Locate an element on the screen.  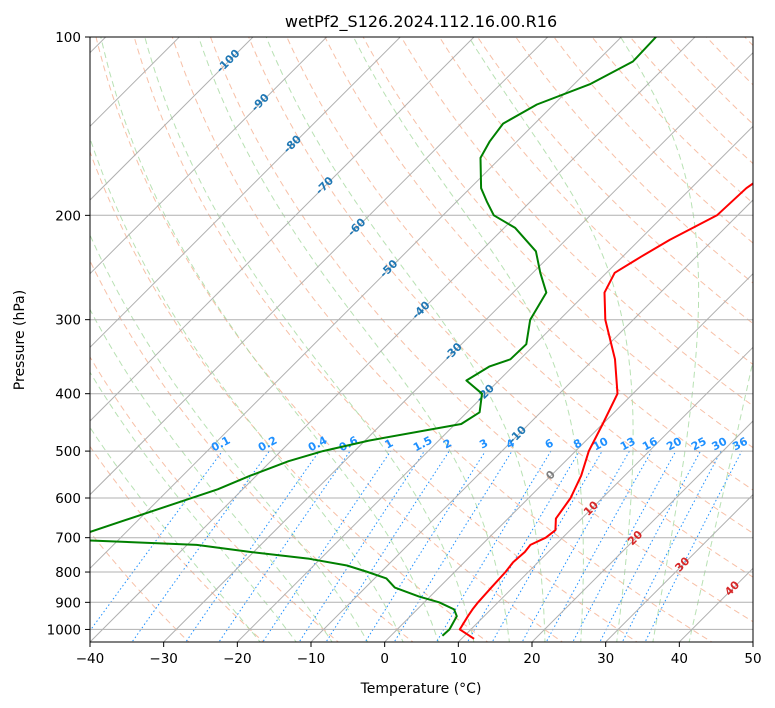
y-tick-label: 100 is located at coordinates (68, 38).